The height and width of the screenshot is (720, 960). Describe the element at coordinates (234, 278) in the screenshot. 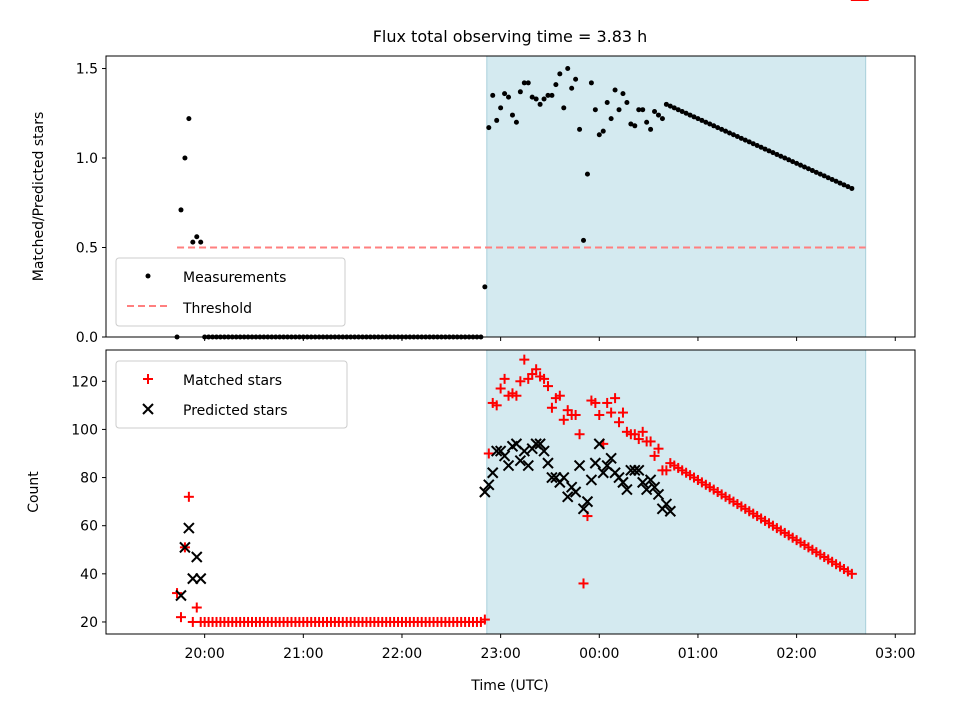

I see `legend-measurements-label: Measurements` at that location.